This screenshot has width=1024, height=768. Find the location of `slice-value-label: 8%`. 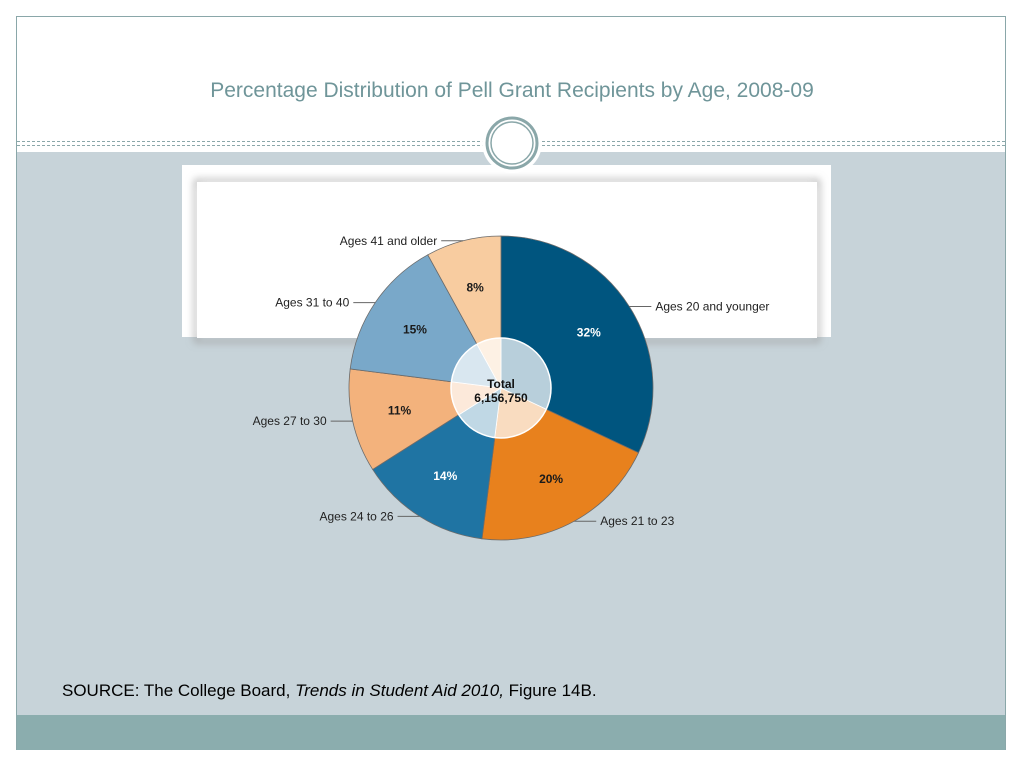

slice-value-label: 8% is located at coordinates (475, 287).